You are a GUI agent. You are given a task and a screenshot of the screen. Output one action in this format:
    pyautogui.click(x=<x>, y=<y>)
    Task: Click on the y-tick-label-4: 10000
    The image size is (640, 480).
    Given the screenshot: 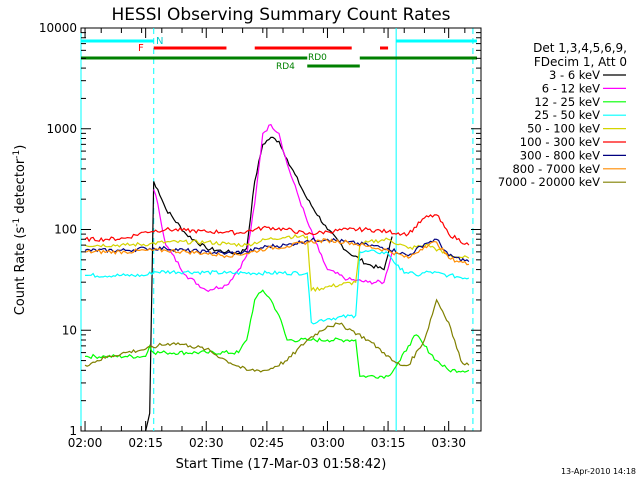 What is the action you would take?
    pyautogui.click(x=58, y=28)
    